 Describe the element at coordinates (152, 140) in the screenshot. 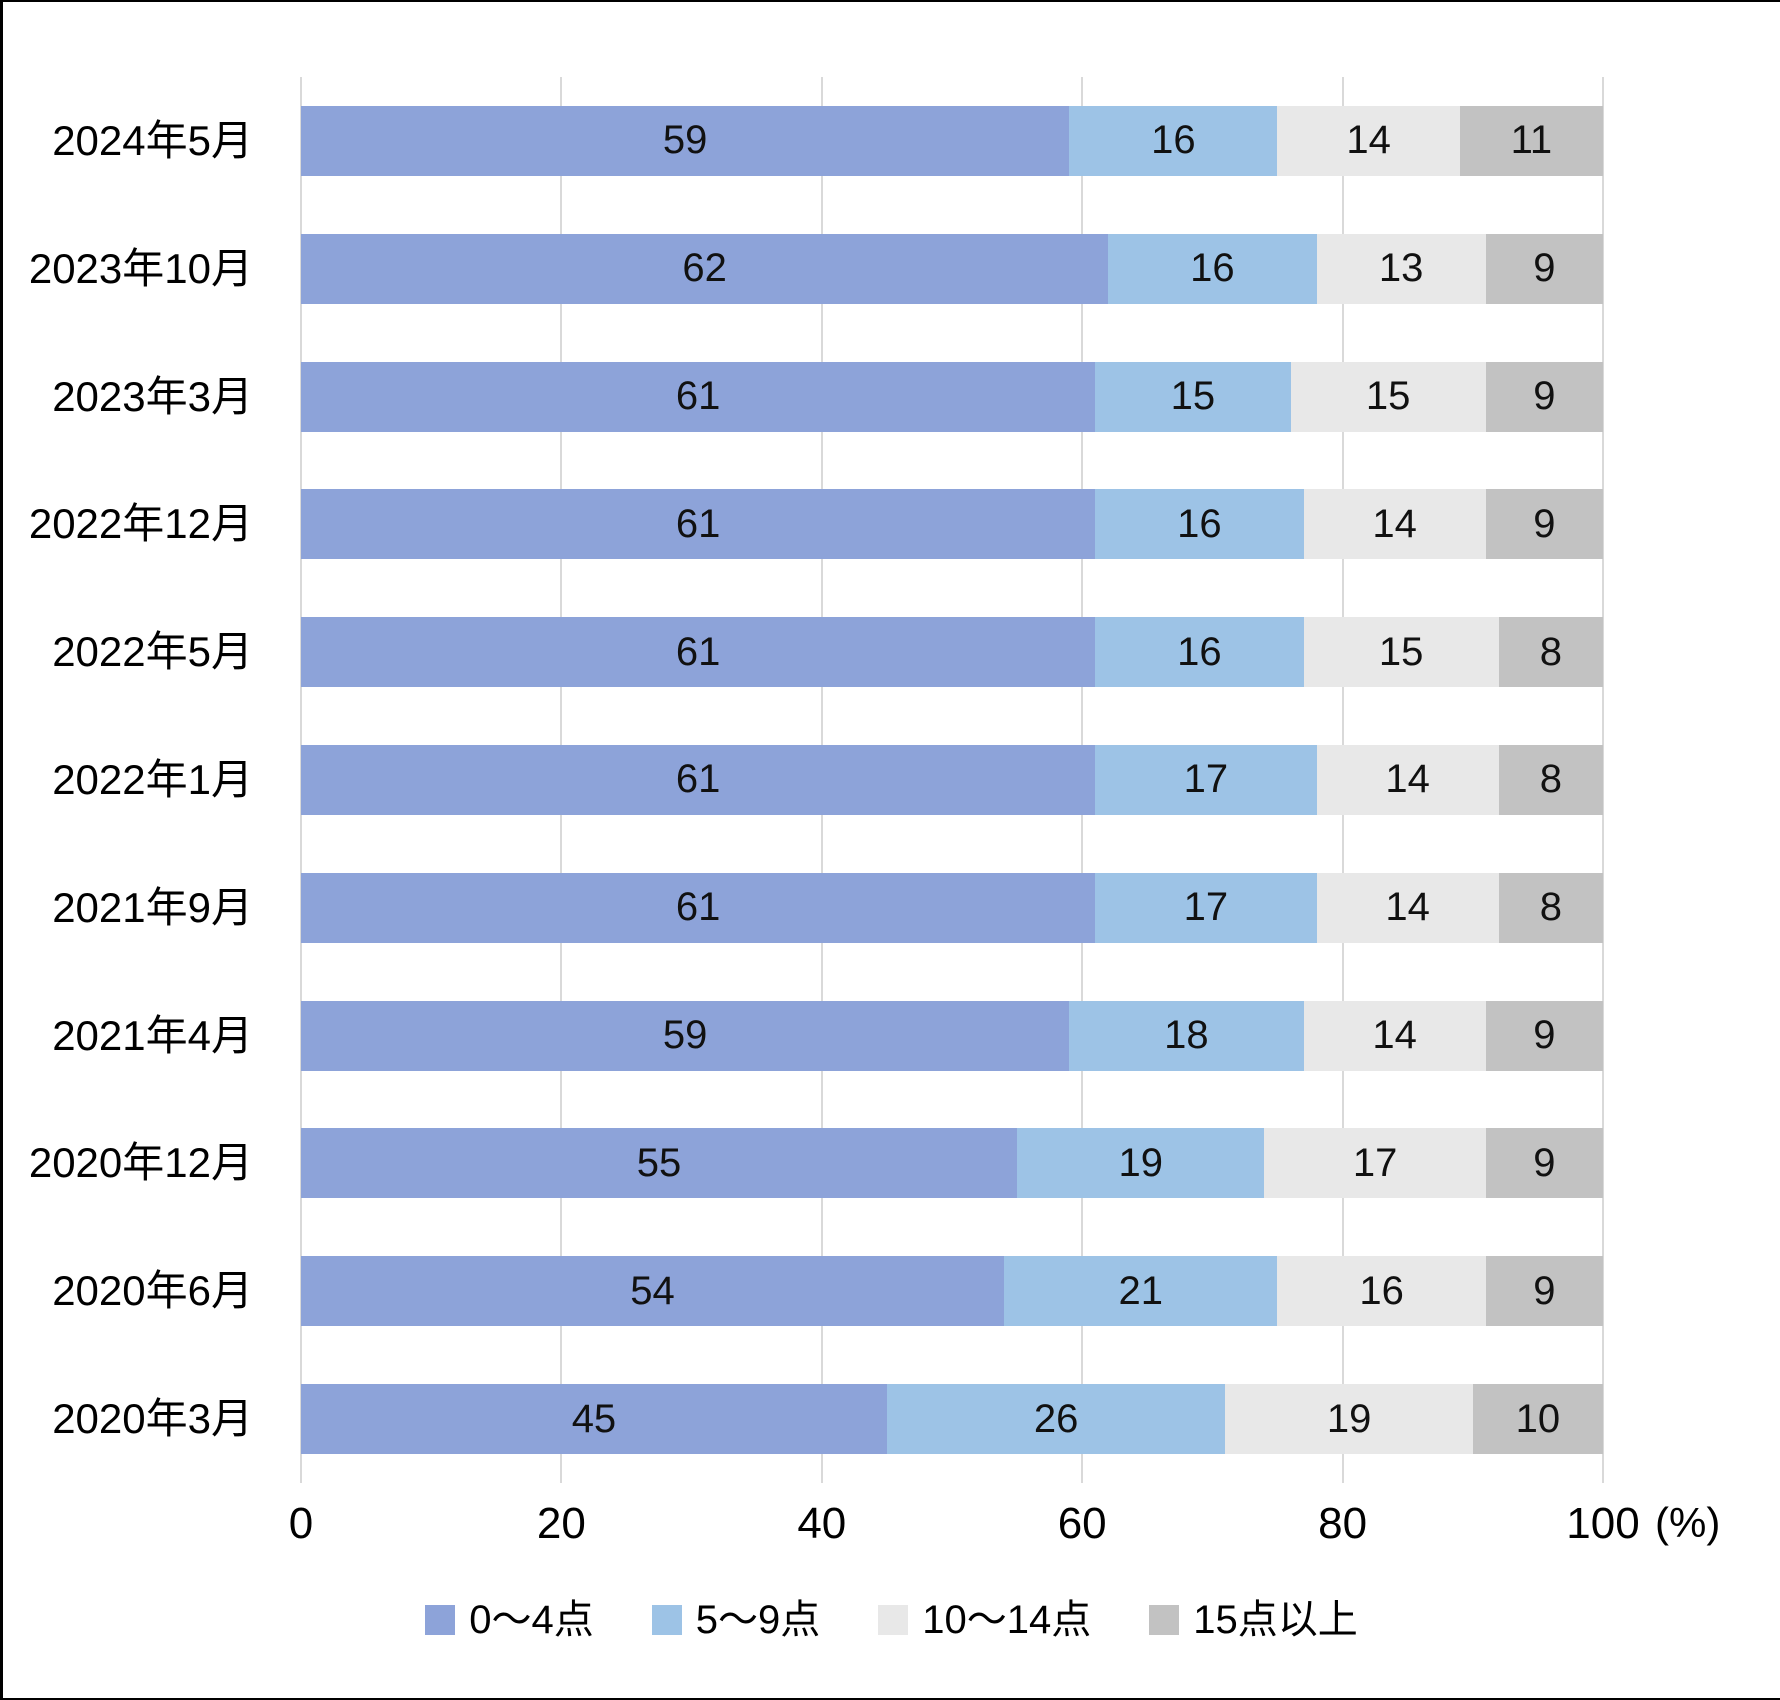

I see `category-label: 2024年5月` at that location.